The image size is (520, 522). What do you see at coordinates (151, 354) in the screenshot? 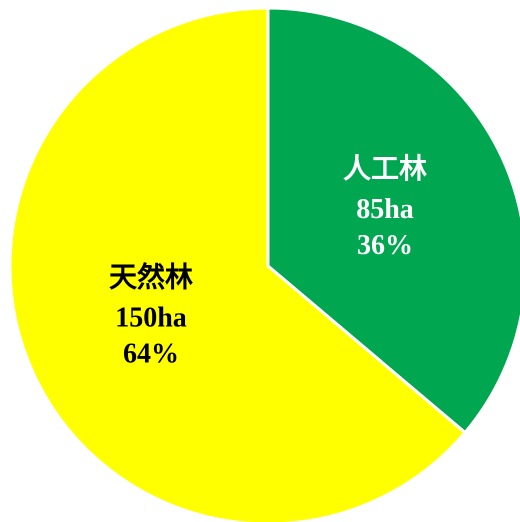
I see `slice-percent: 64%` at bounding box center [151, 354].